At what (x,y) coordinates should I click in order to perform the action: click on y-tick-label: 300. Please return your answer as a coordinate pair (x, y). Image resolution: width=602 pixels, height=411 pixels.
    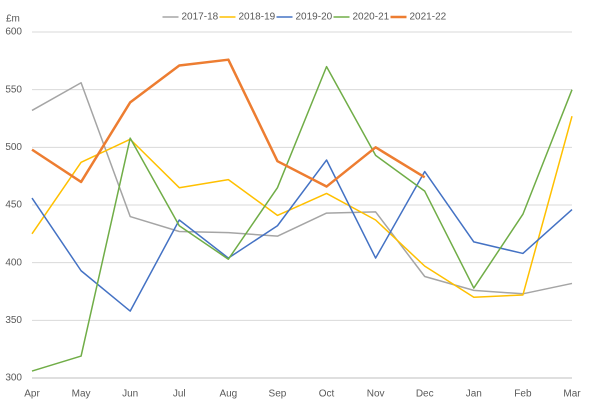
    Looking at the image, I should click on (13, 378).